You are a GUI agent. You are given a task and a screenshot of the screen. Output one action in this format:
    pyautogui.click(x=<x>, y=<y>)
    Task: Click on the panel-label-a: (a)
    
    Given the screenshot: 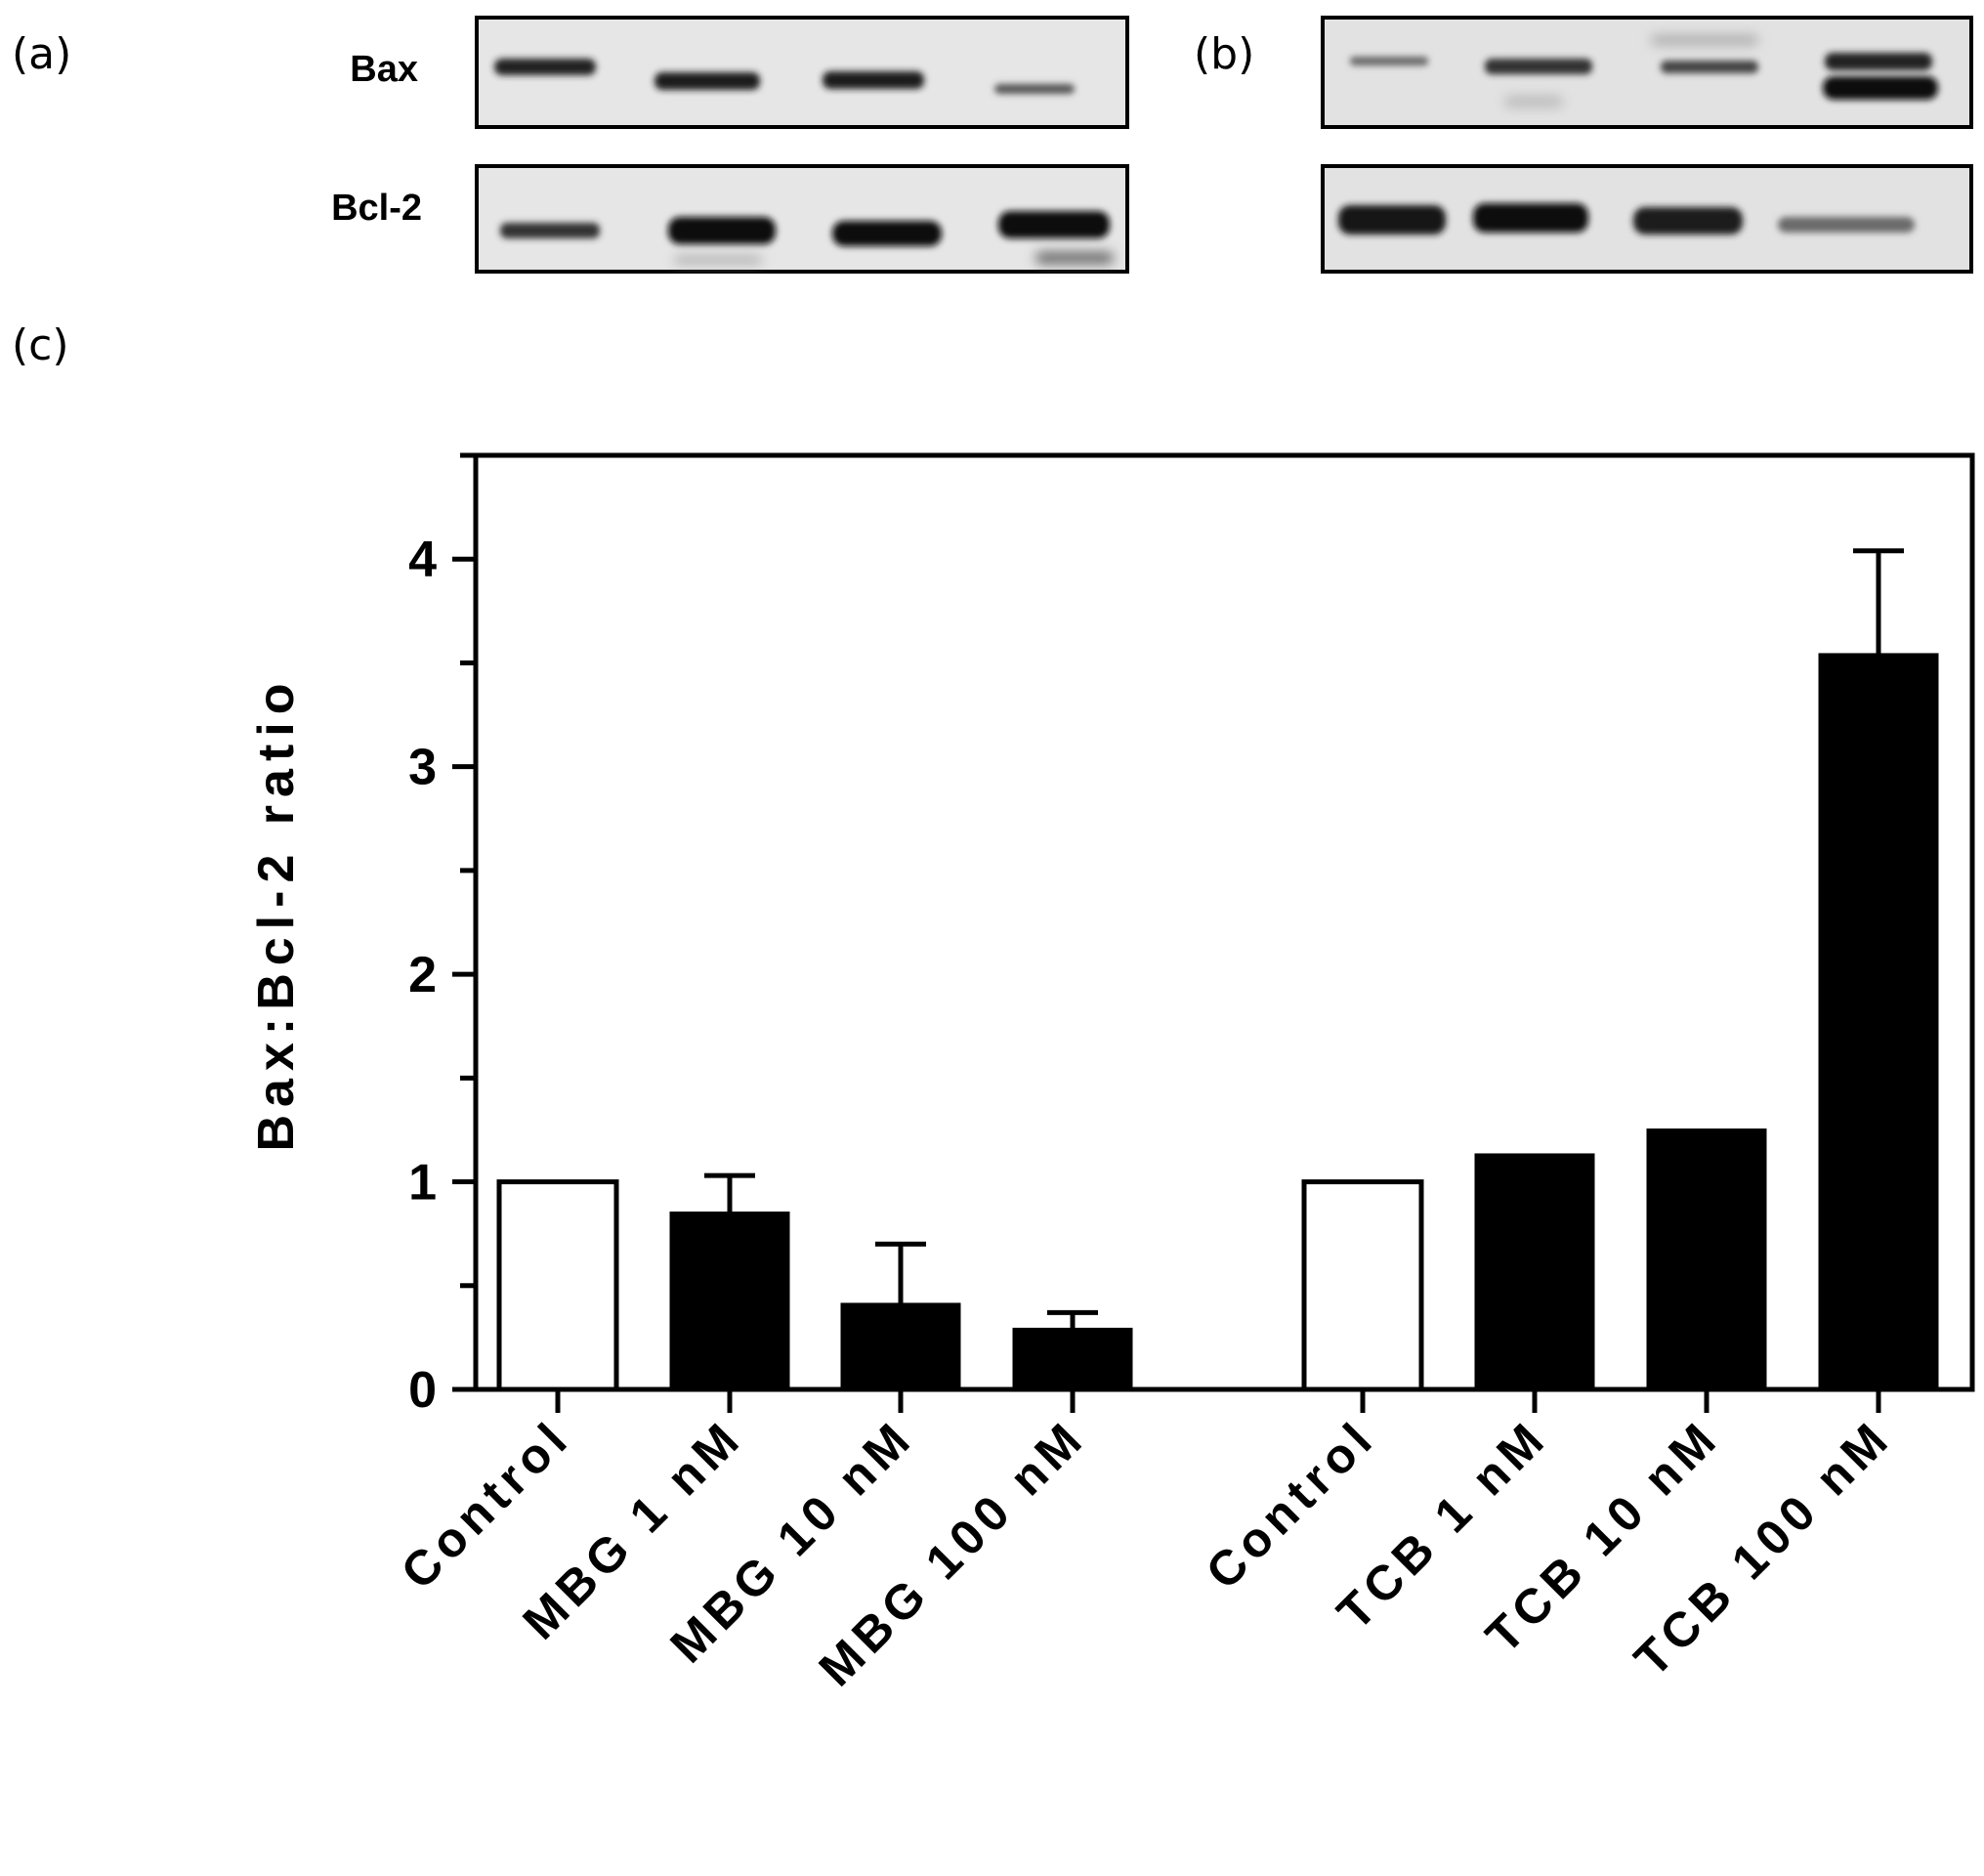 What is the action you would take?
    pyautogui.click(x=41, y=54)
    